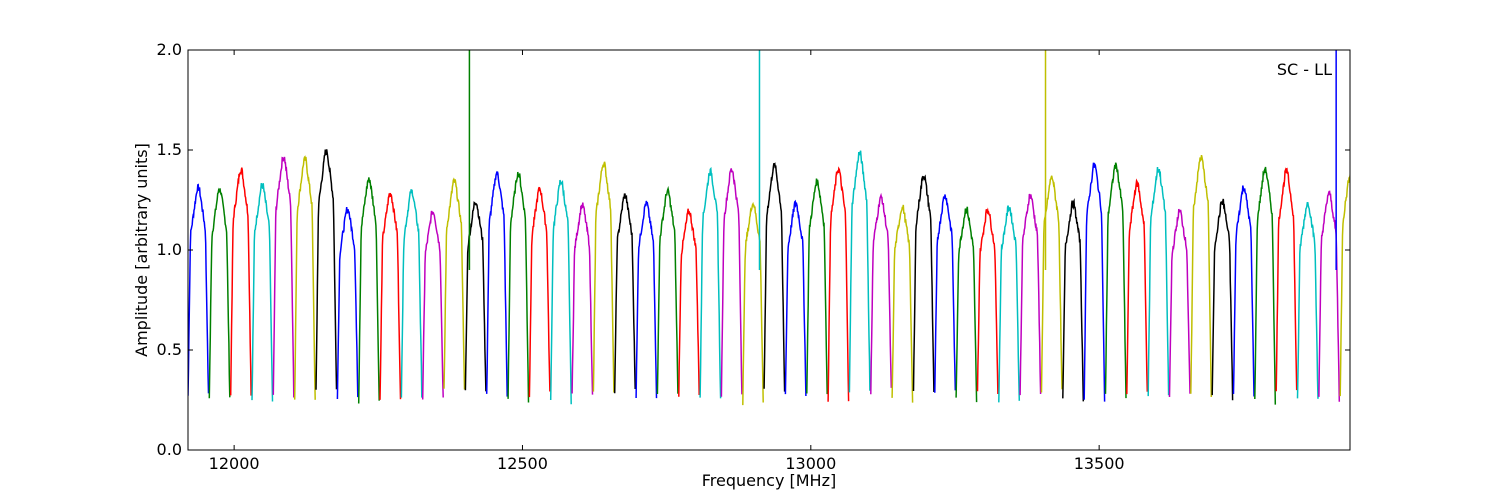 The height and width of the screenshot is (500, 1500). Describe the element at coordinates (769, 480) in the screenshot. I see `x-axis-label: Frequency [MHz]` at that location.